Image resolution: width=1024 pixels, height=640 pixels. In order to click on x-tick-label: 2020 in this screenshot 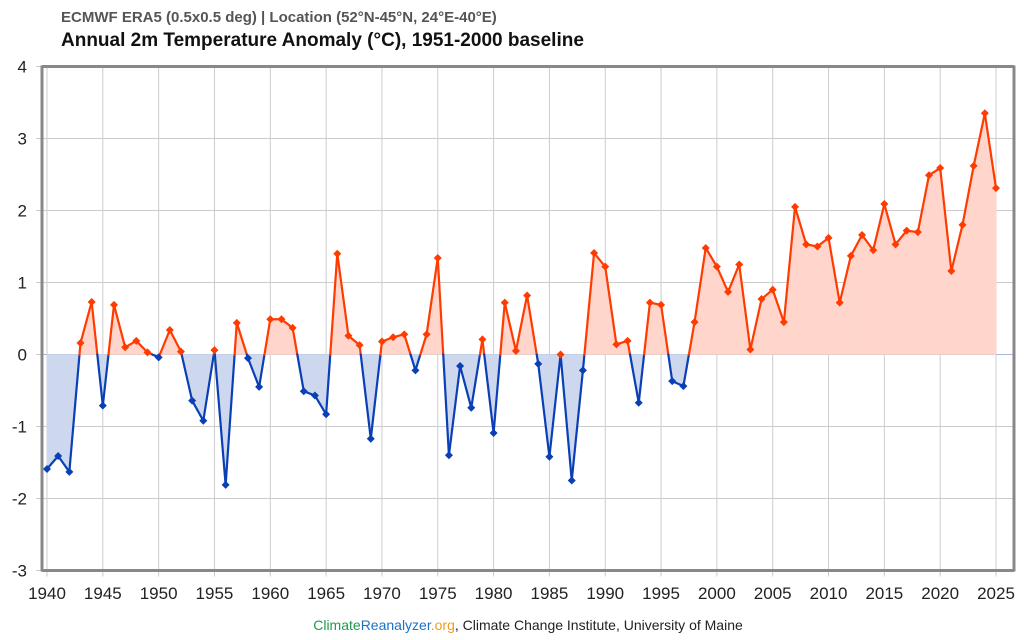, I will do `click(940, 593)`.